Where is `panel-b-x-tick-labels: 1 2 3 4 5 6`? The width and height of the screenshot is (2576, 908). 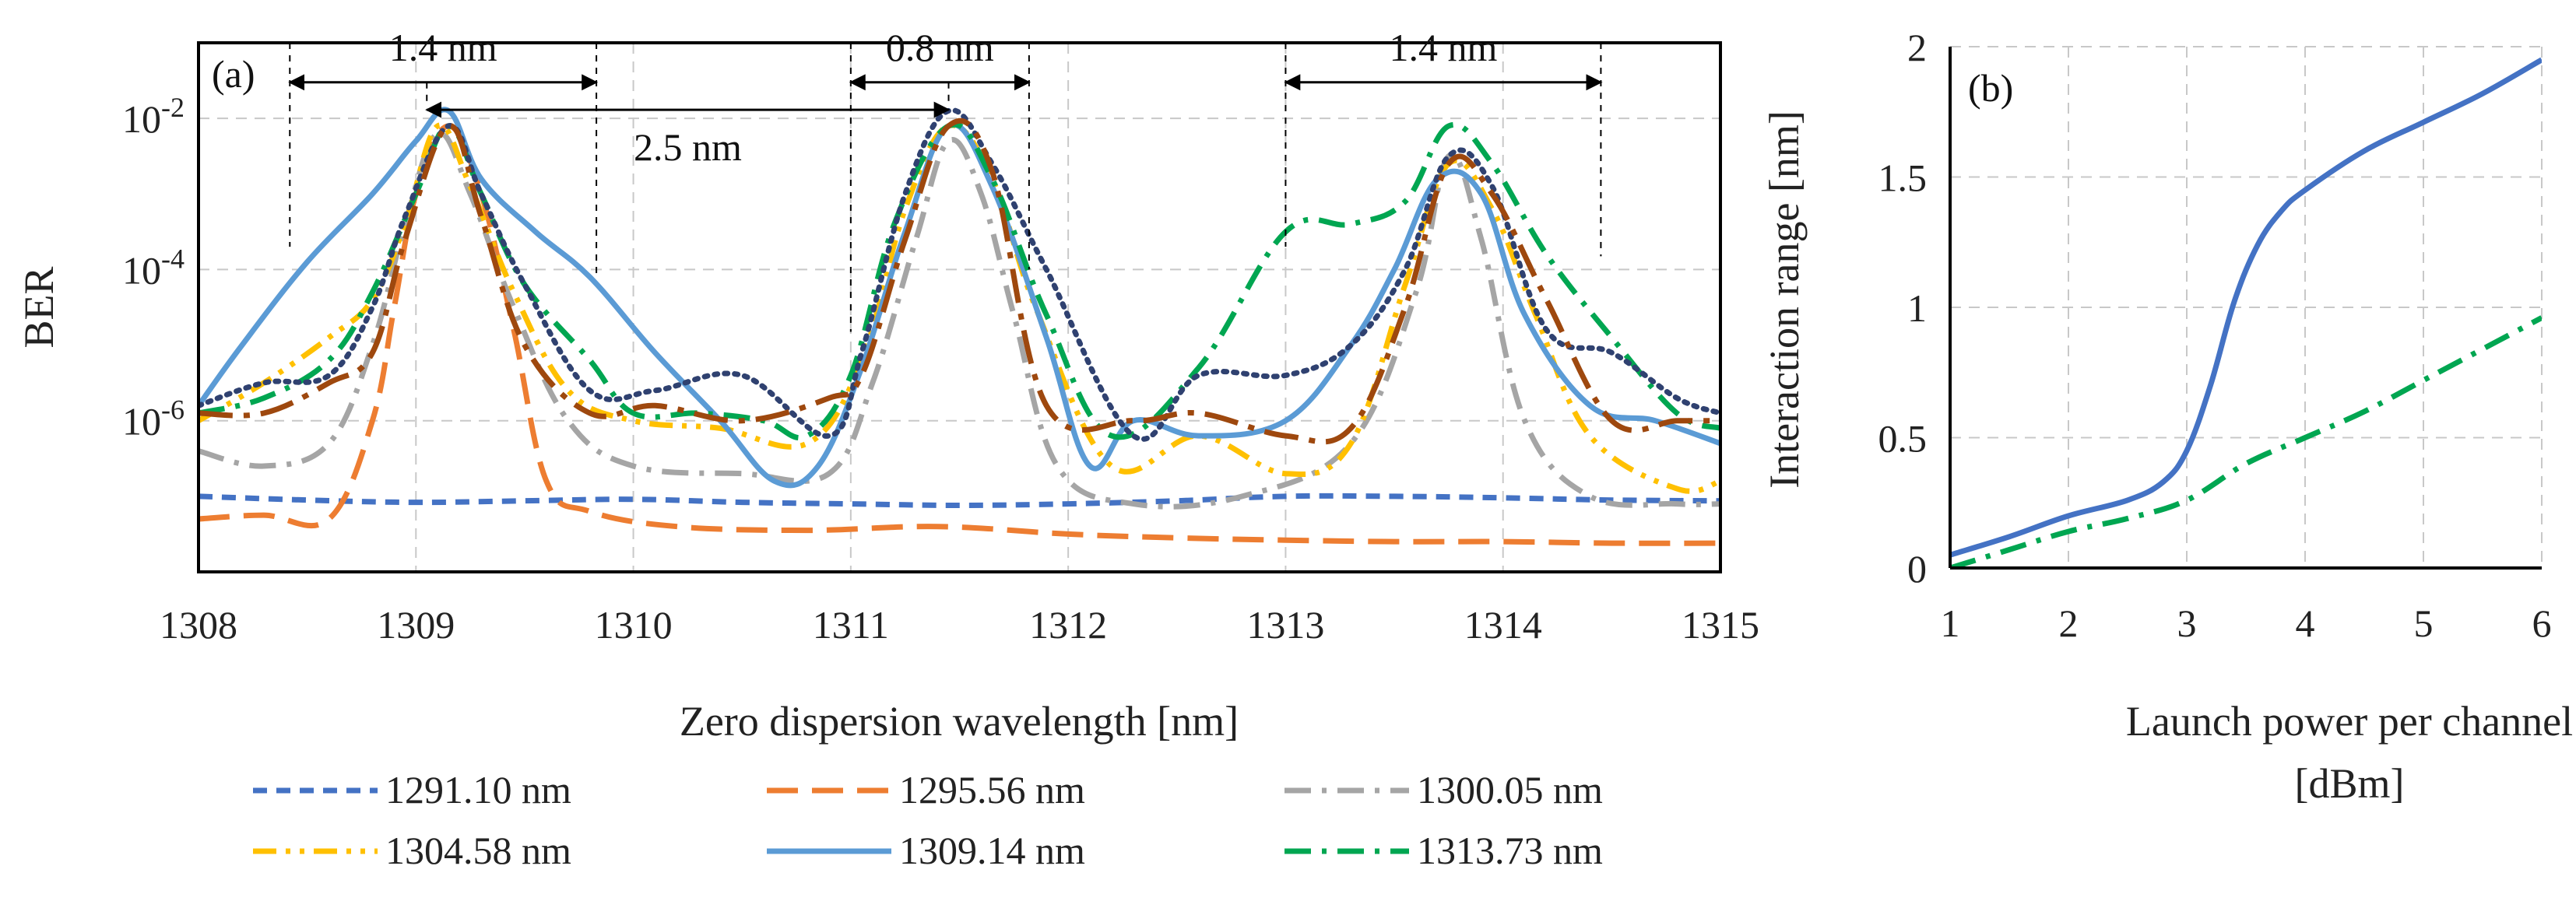
panel-b-x-tick-labels: 1 2 3 4 5 6 is located at coordinates (2247, 623).